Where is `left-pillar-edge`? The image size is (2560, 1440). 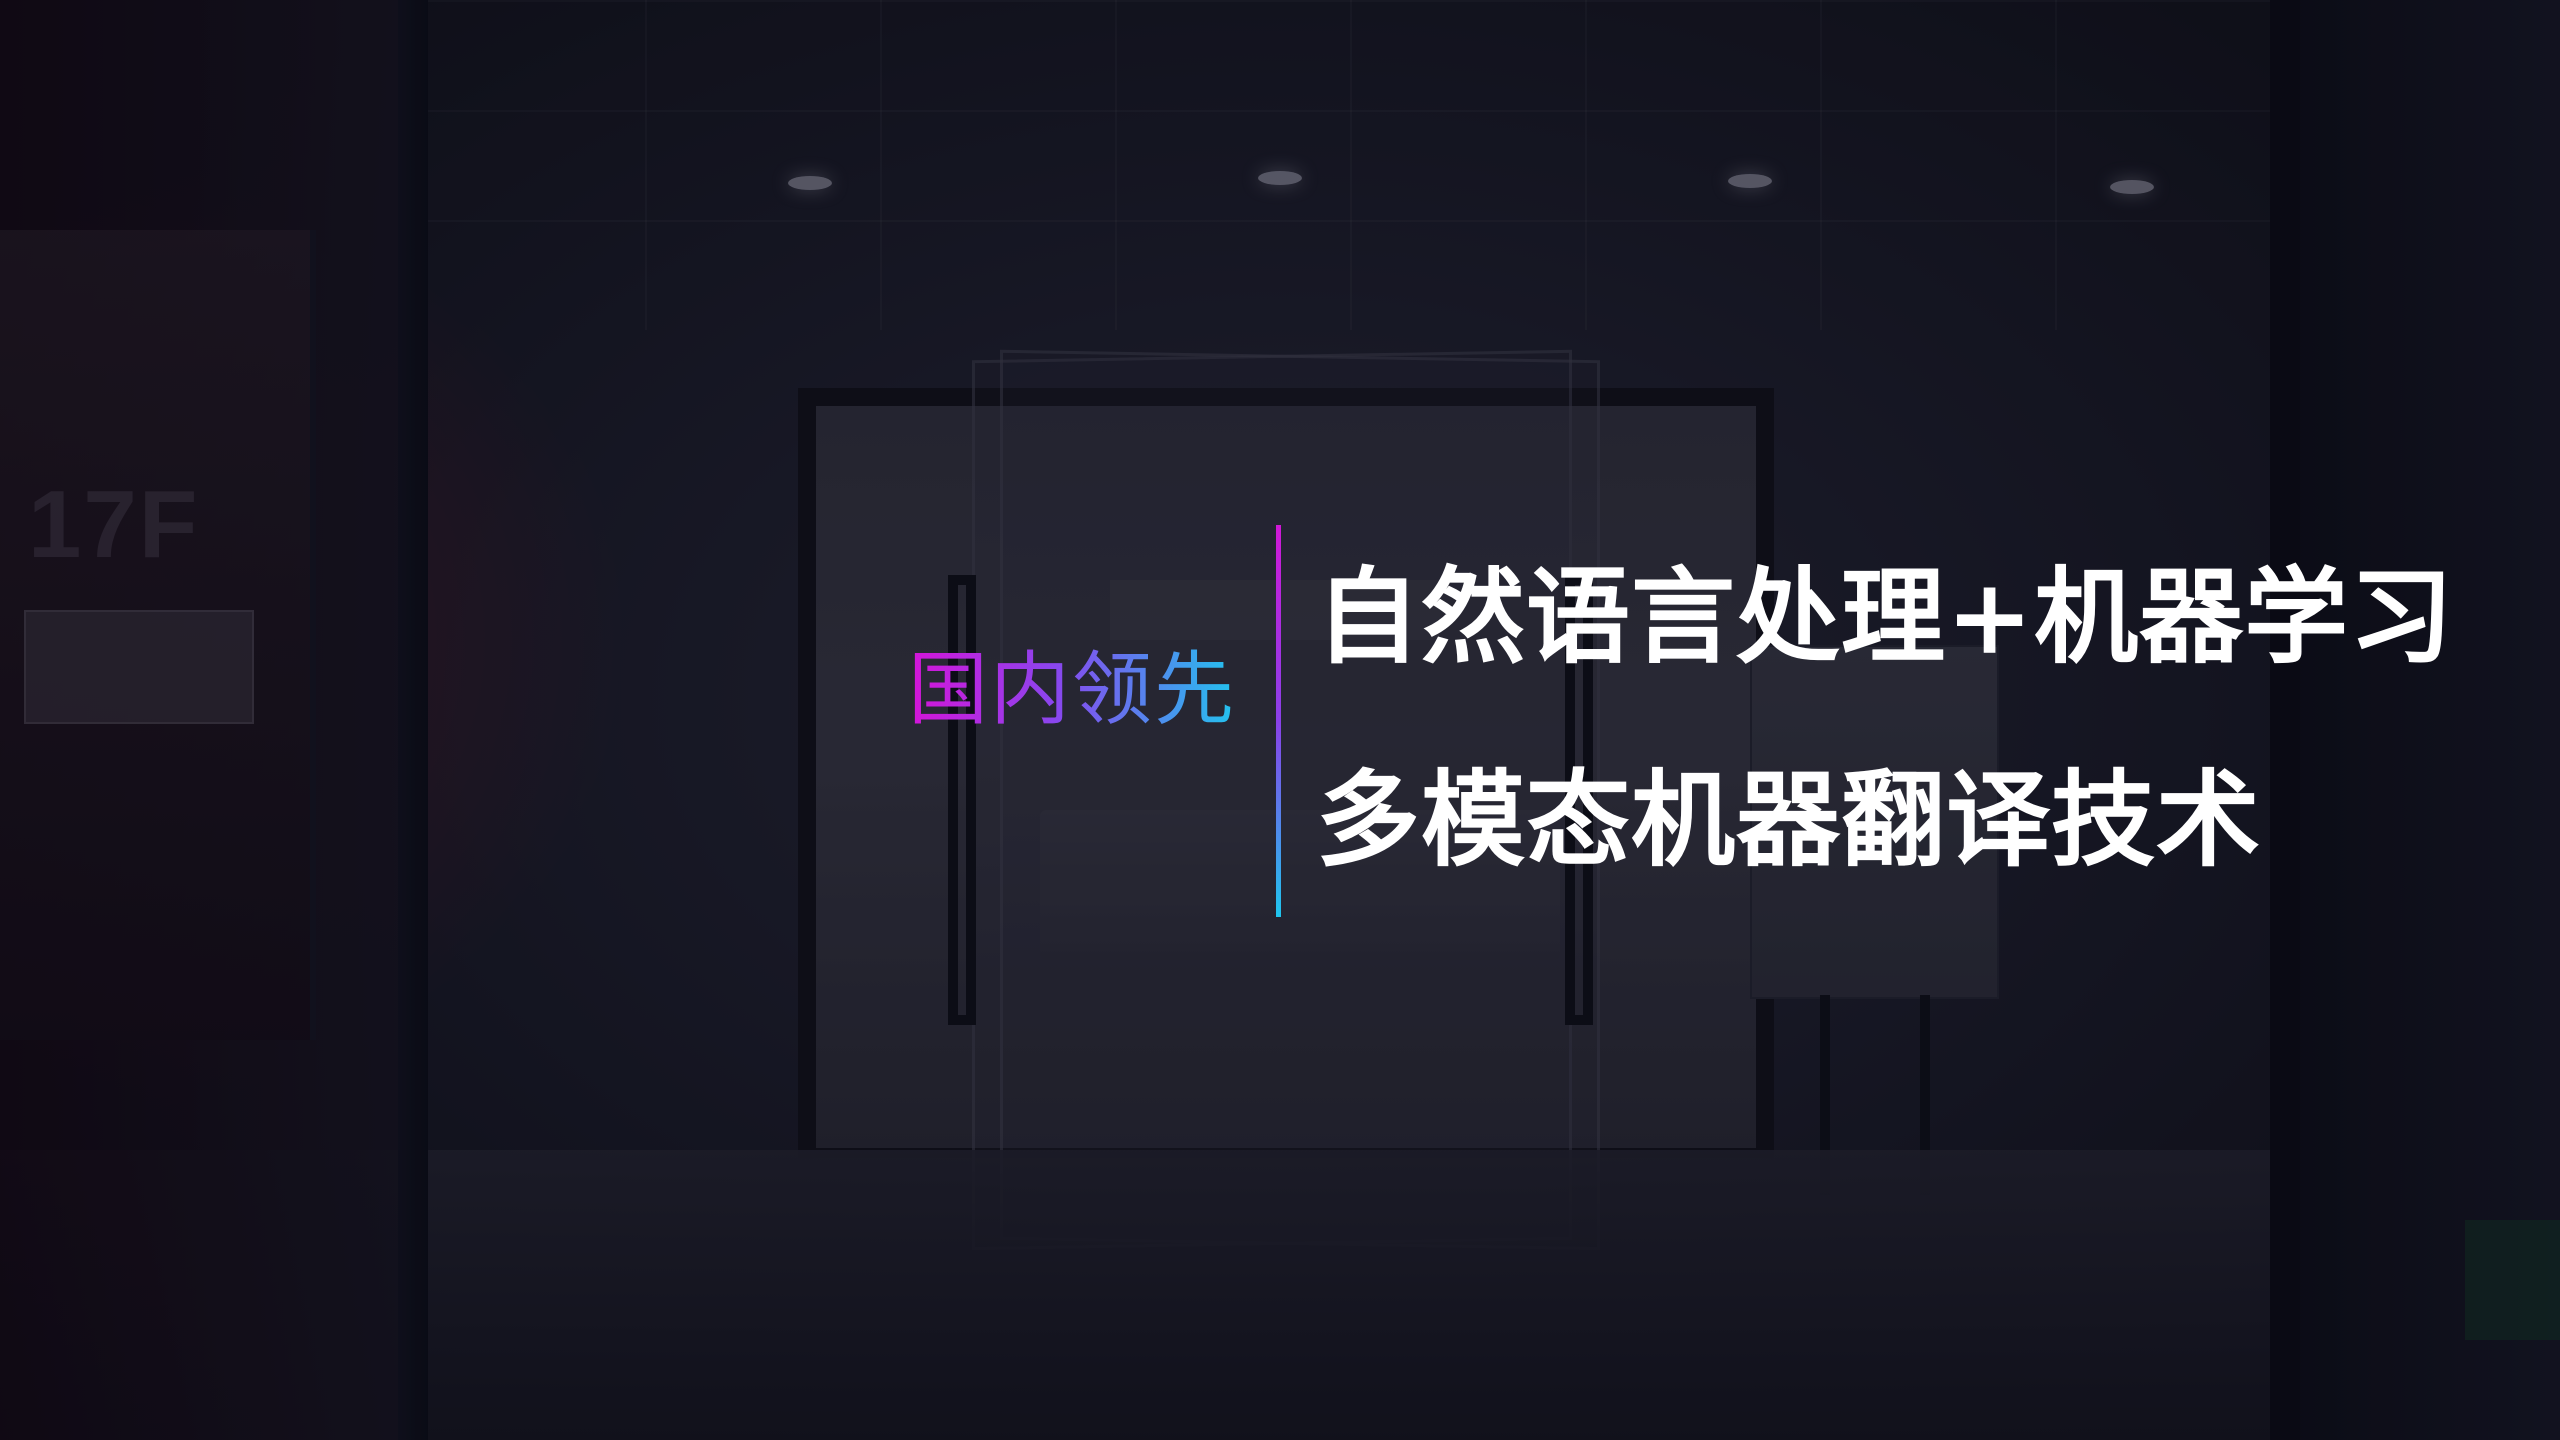 left-pillar-edge is located at coordinates (413, 720).